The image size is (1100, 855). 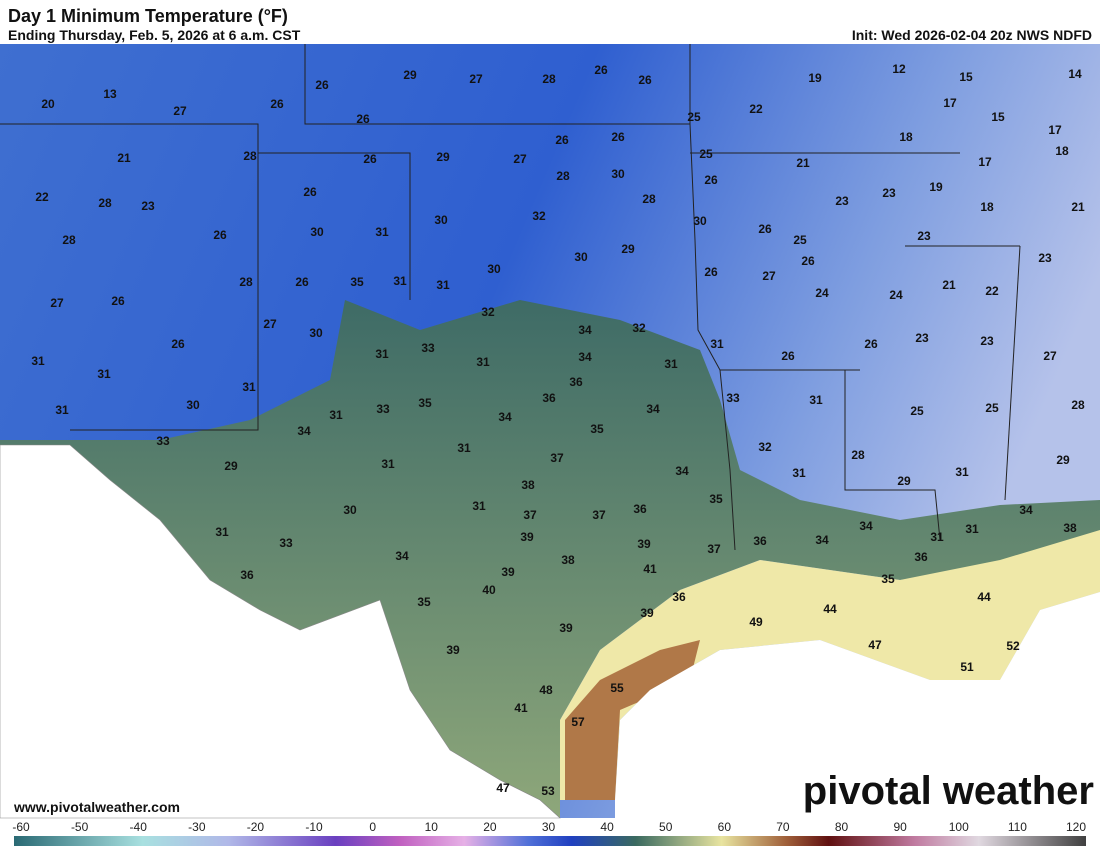 I want to click on temperature-label: 37, so click(x=714, y=549).